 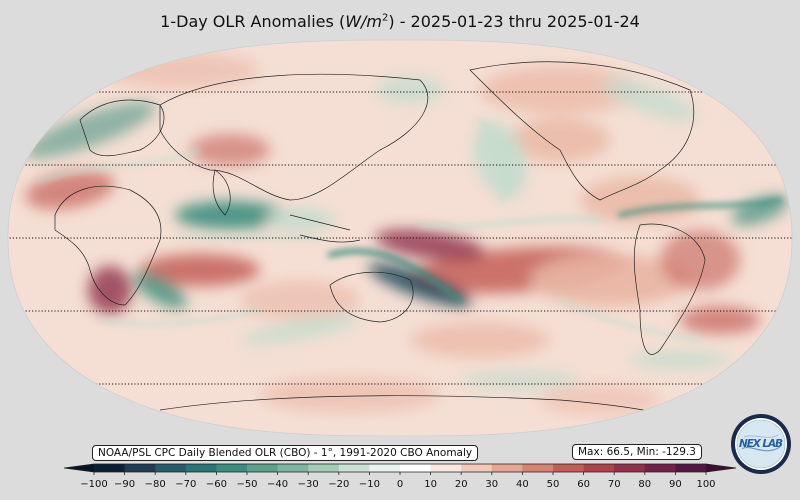 I want to click on nexlab-globe-logo: NEX LAB, so click(x=761, y=444).